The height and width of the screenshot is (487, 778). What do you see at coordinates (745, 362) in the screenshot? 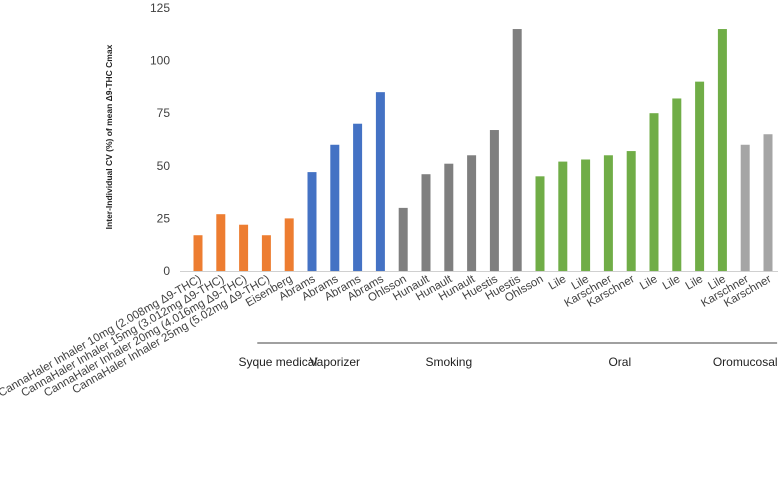
I see `group-label: Oromucosal` at bounding box center [745, 362].